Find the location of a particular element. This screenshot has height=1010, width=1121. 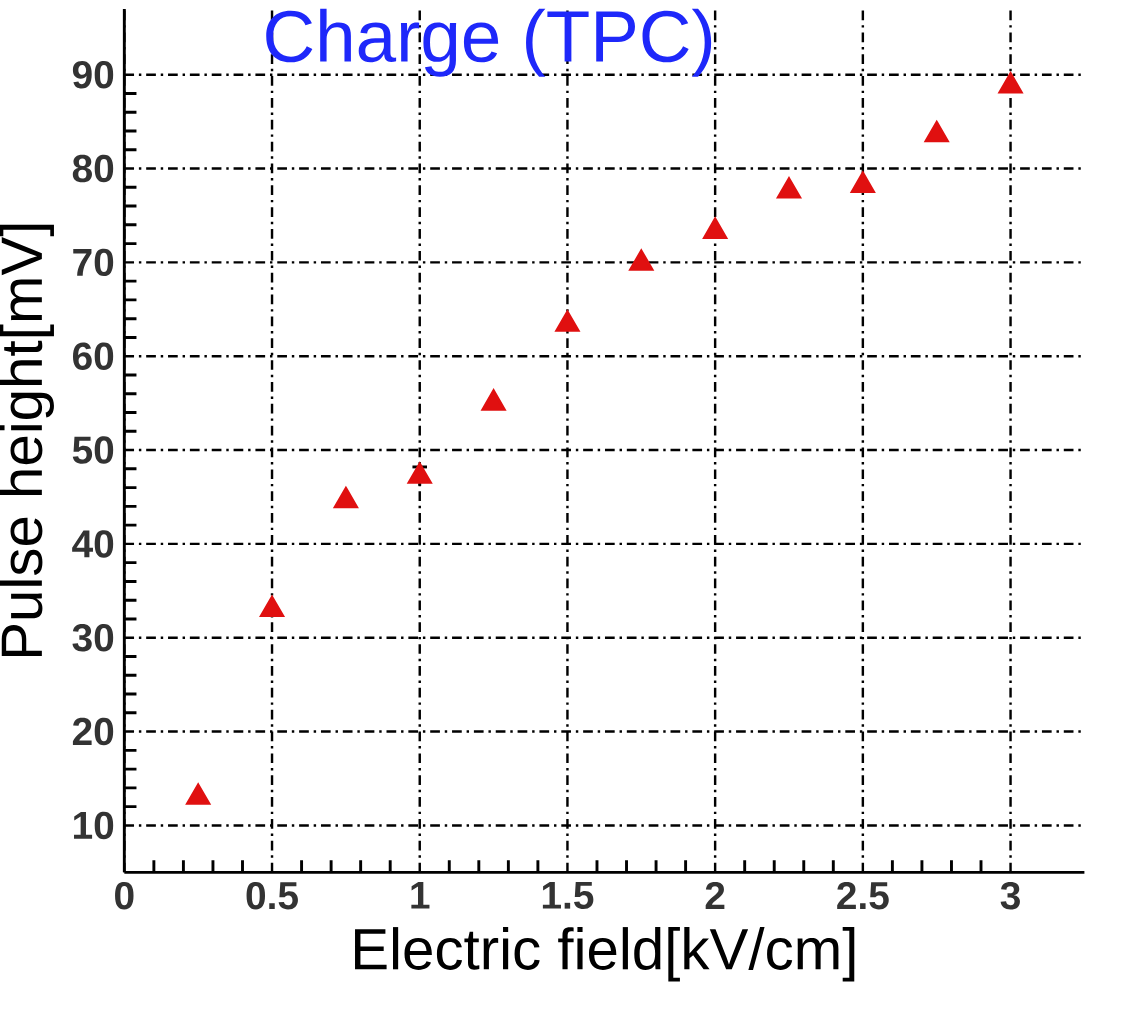

y-tick-label: 20 is located at coordinates (93, 731).